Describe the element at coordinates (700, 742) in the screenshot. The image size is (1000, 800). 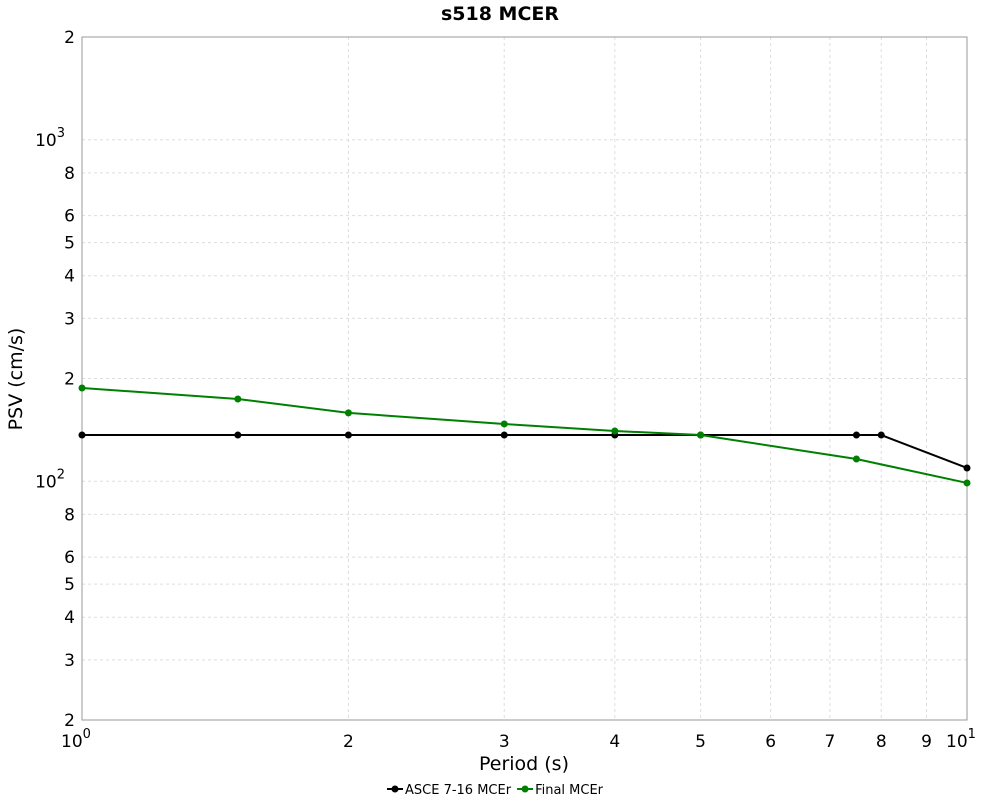
I see `x-tick-label: 5` at that location.